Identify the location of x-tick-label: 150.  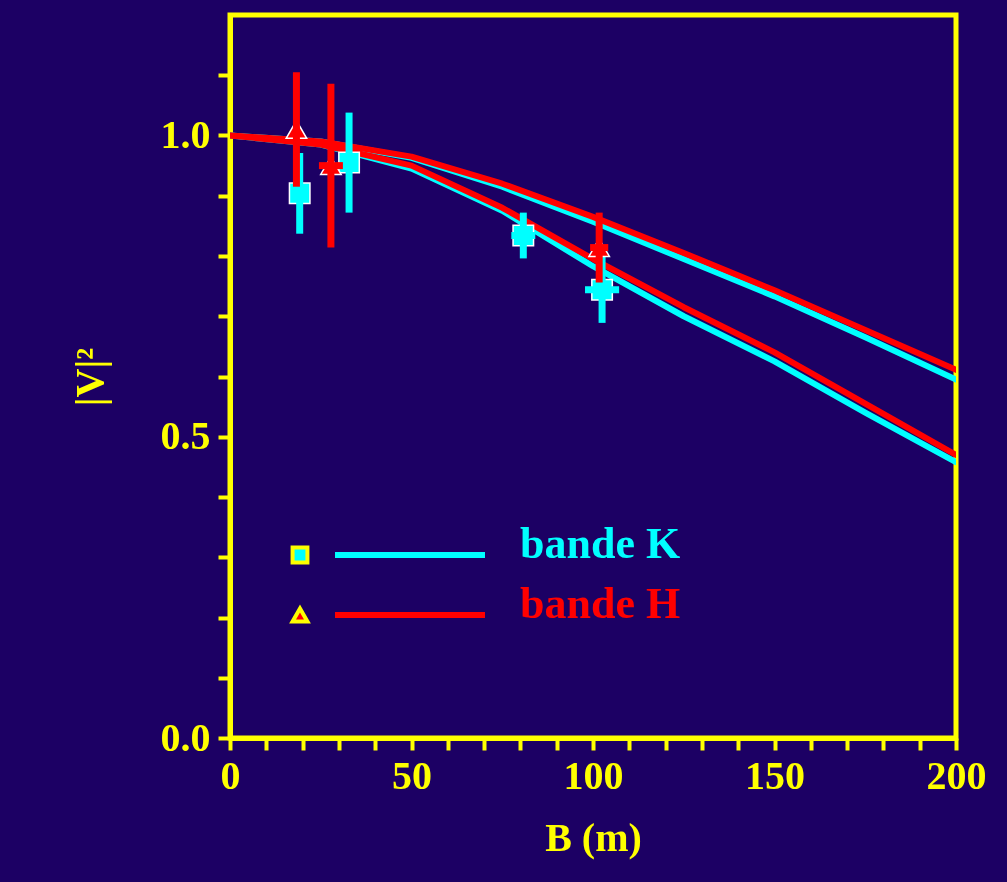
(775, 775).